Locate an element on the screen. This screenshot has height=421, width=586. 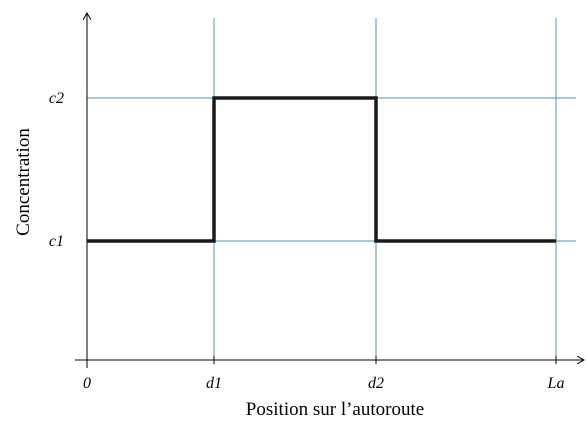
y-axis-title: Concentration is located at coordinates (23, 182).